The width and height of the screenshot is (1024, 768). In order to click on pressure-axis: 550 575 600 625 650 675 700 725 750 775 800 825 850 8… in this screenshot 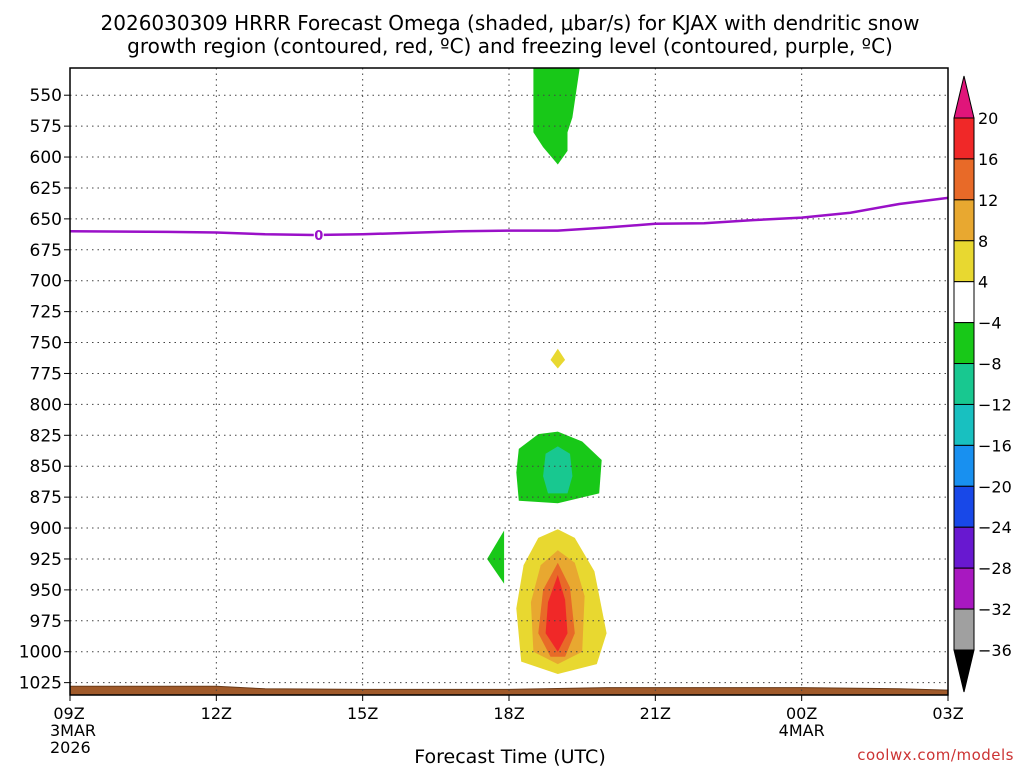, I will do `click(44, 390)`.